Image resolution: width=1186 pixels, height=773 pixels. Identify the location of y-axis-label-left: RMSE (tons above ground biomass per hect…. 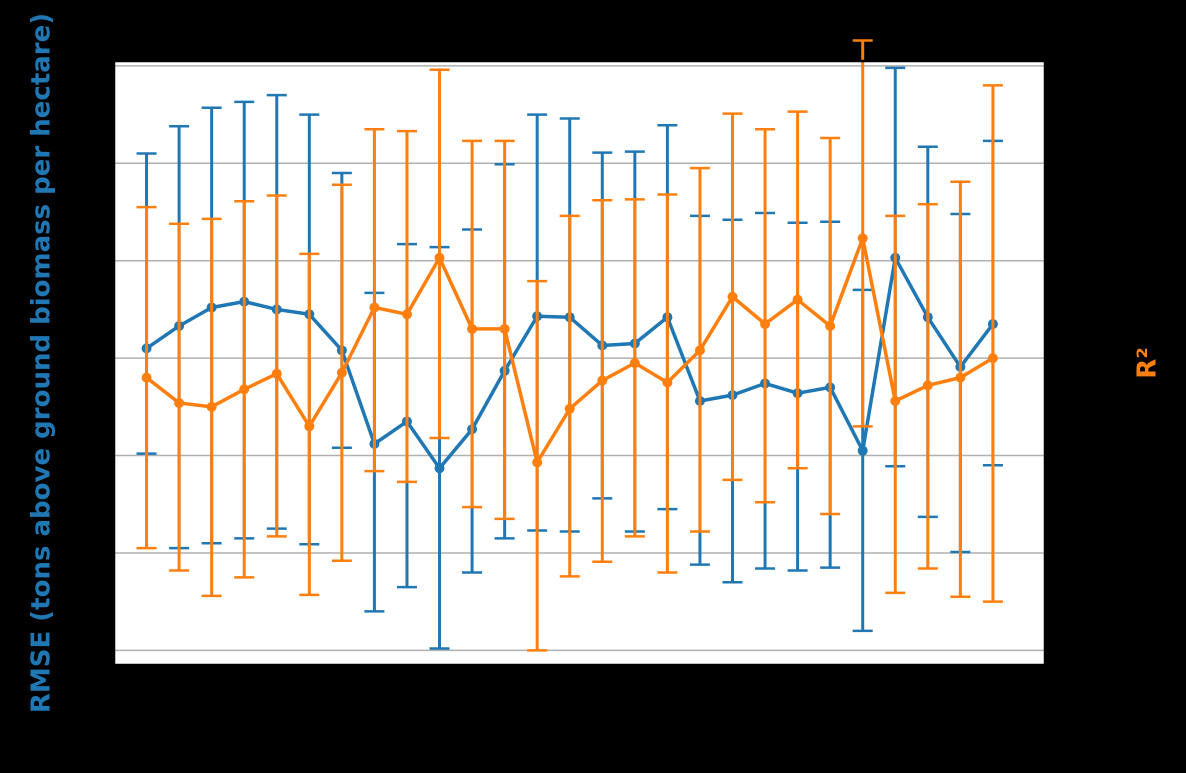
(42, 363).